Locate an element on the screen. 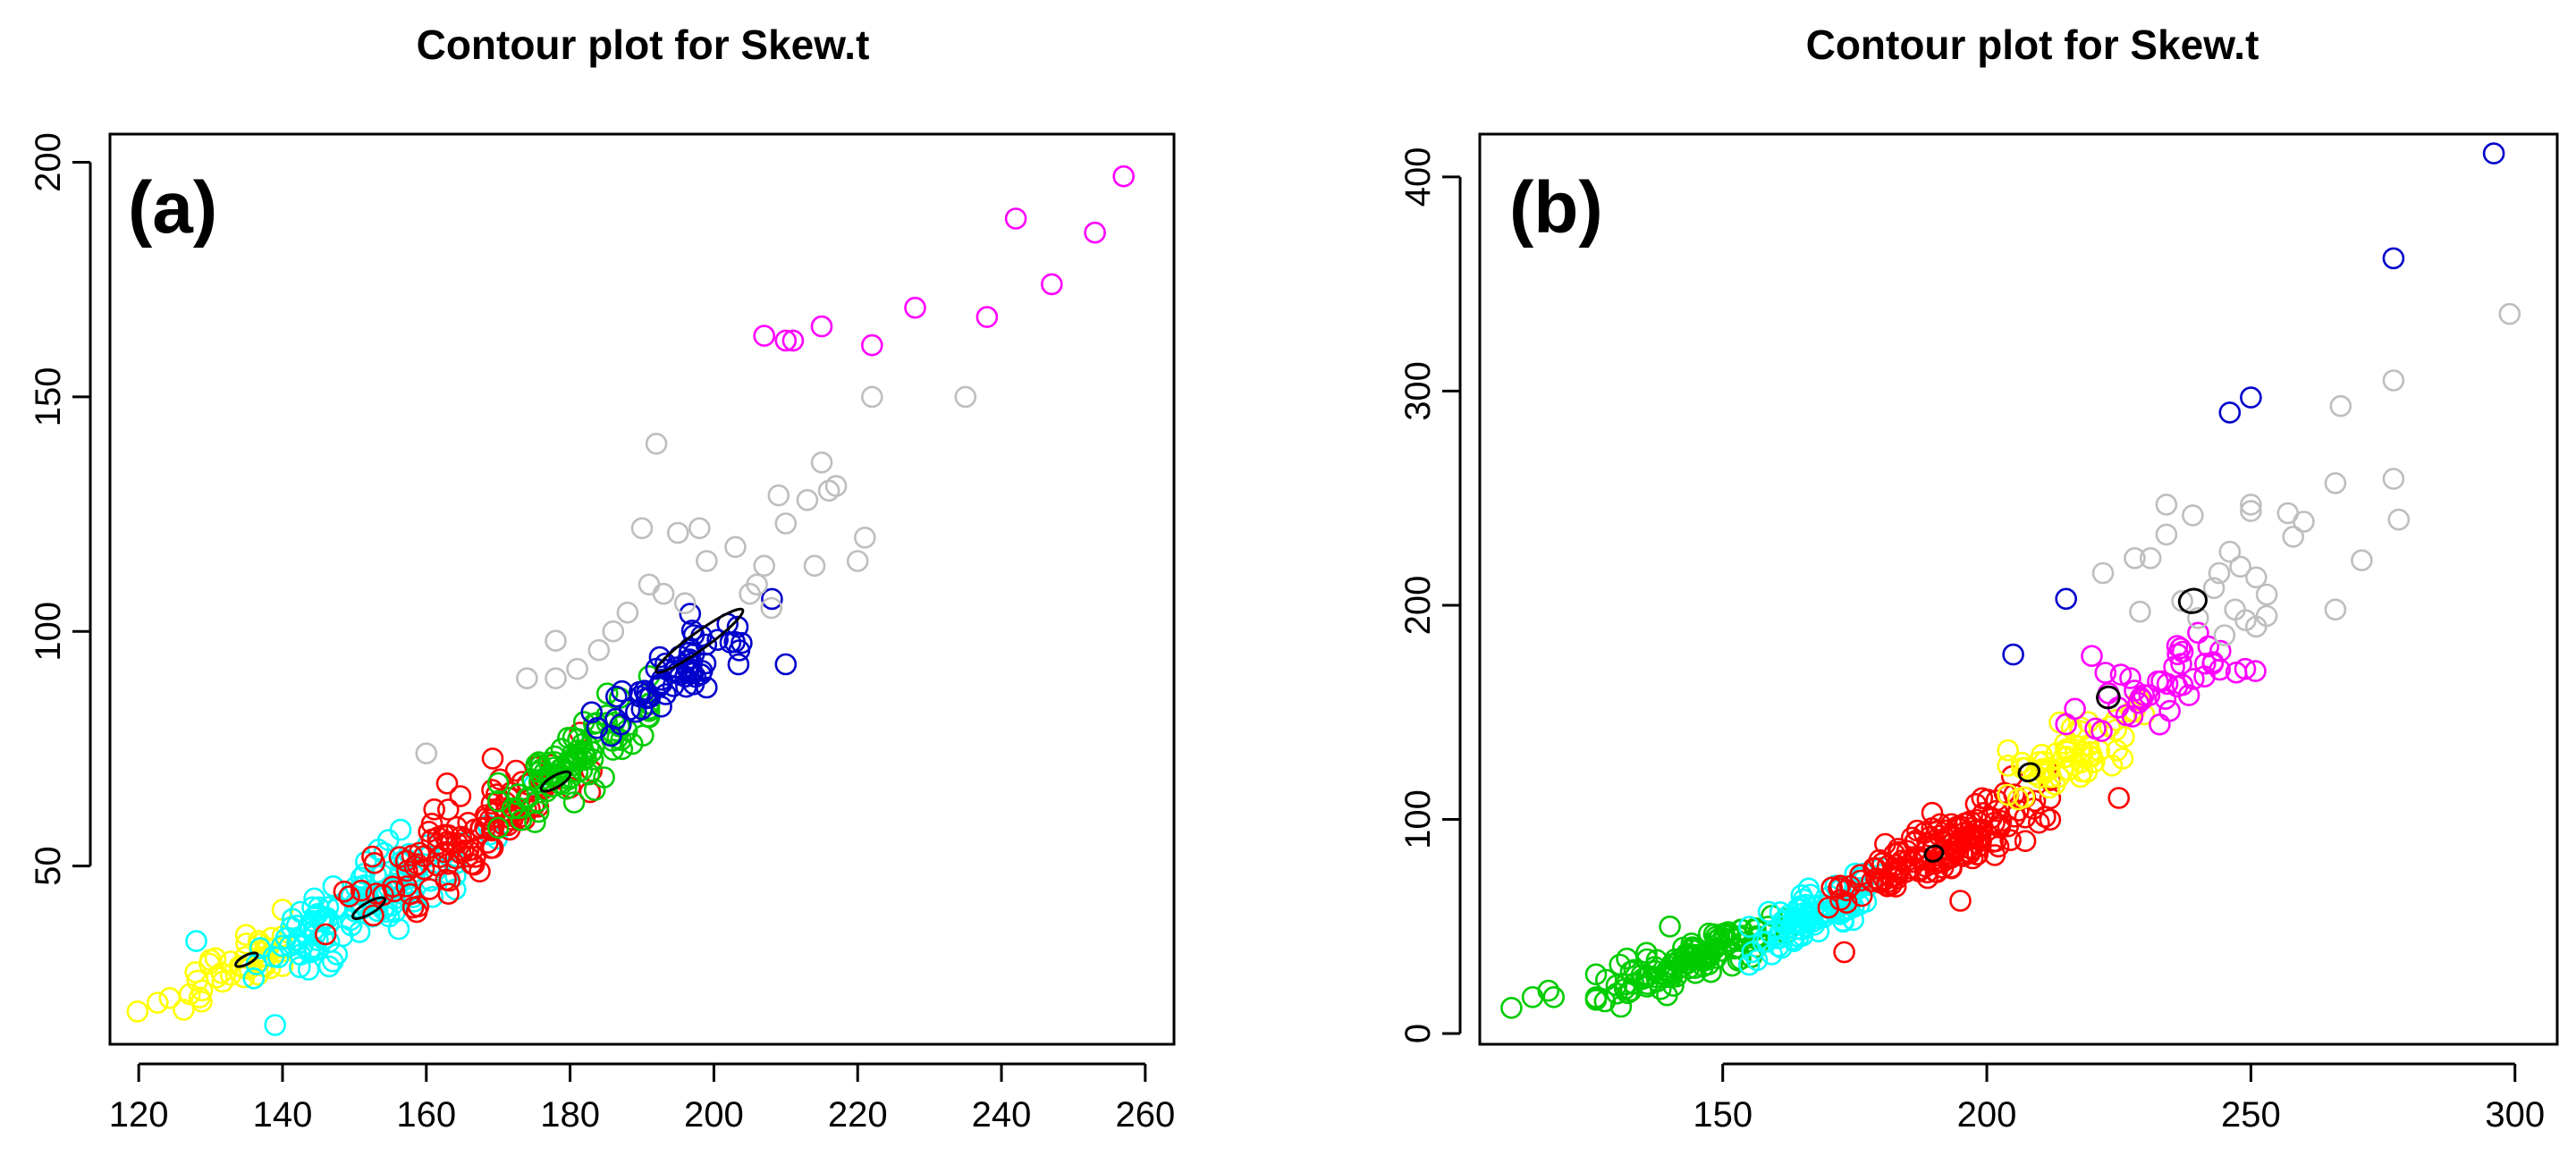  panel-a-label: (a) is located at coordinates (172, 208).